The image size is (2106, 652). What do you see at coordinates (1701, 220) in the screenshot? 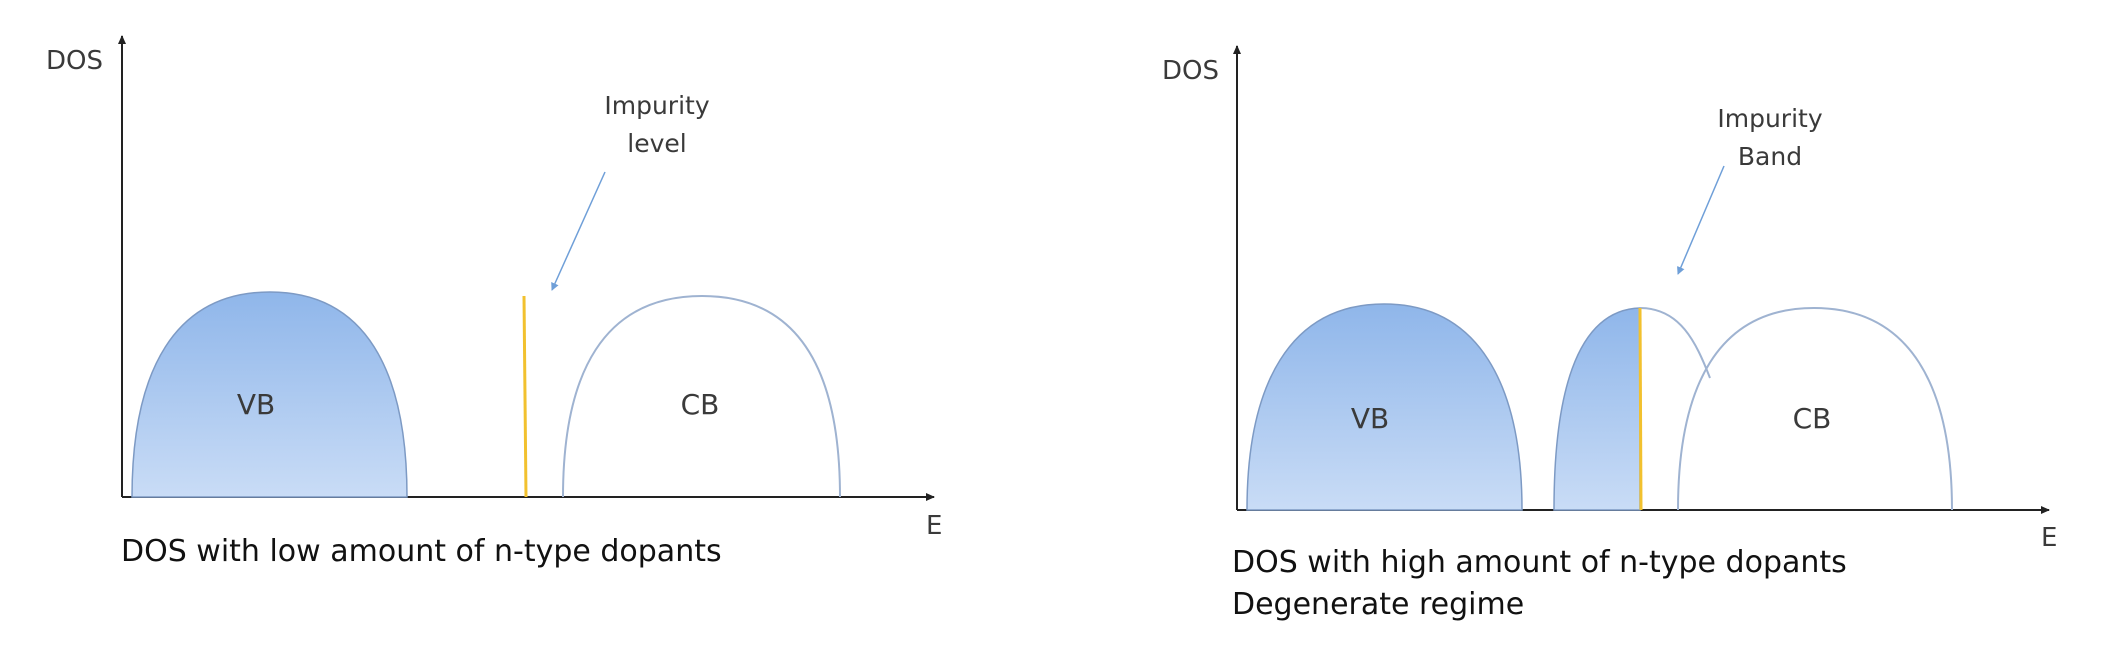
I see `right-impurity-arrow` at bounding box center [1701, 220].